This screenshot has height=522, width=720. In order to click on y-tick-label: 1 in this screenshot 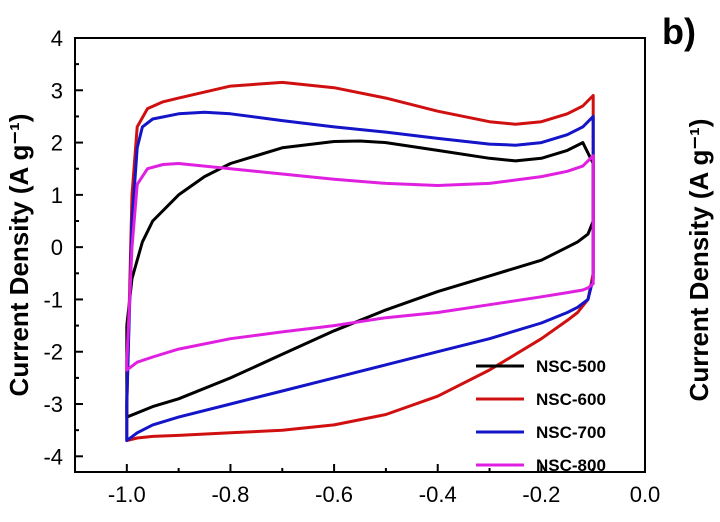, I will do `click(57, 195)`.